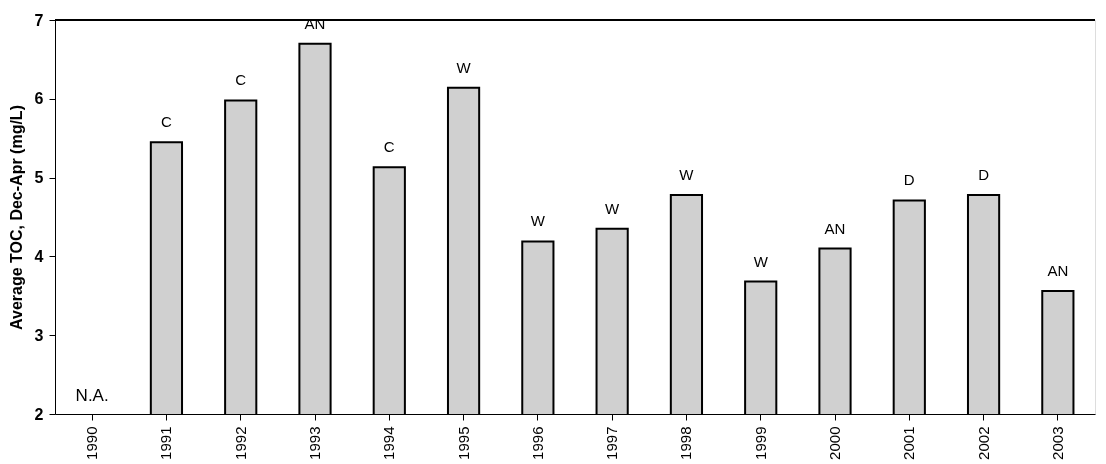 The height and width of the screenshot is (464, 1106). Describe the element at coordinates (39, 178) in the screenshot. I see `y-tick-label: 5` at that location.